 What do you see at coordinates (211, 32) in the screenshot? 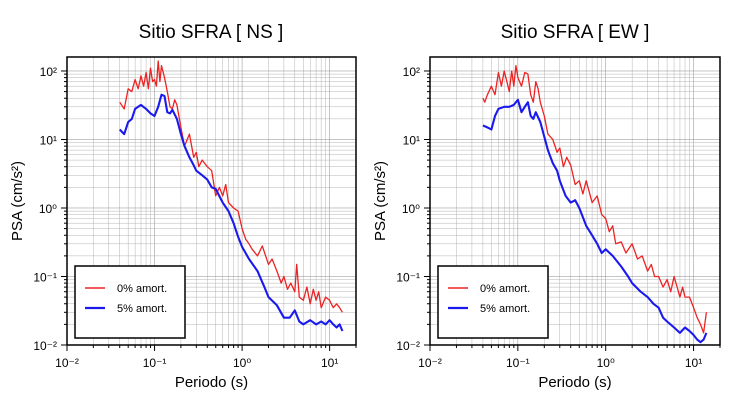
I see `chart-title: Sitio SFRA [ NS ]` at bounding box center [211, 32].